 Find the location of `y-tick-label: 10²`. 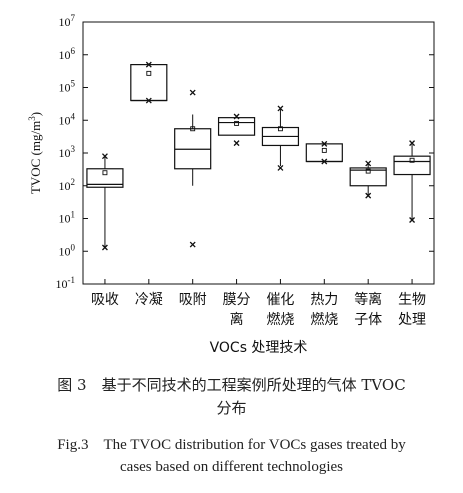

y-tick-label: 10² is located at coordinates (67, 185).